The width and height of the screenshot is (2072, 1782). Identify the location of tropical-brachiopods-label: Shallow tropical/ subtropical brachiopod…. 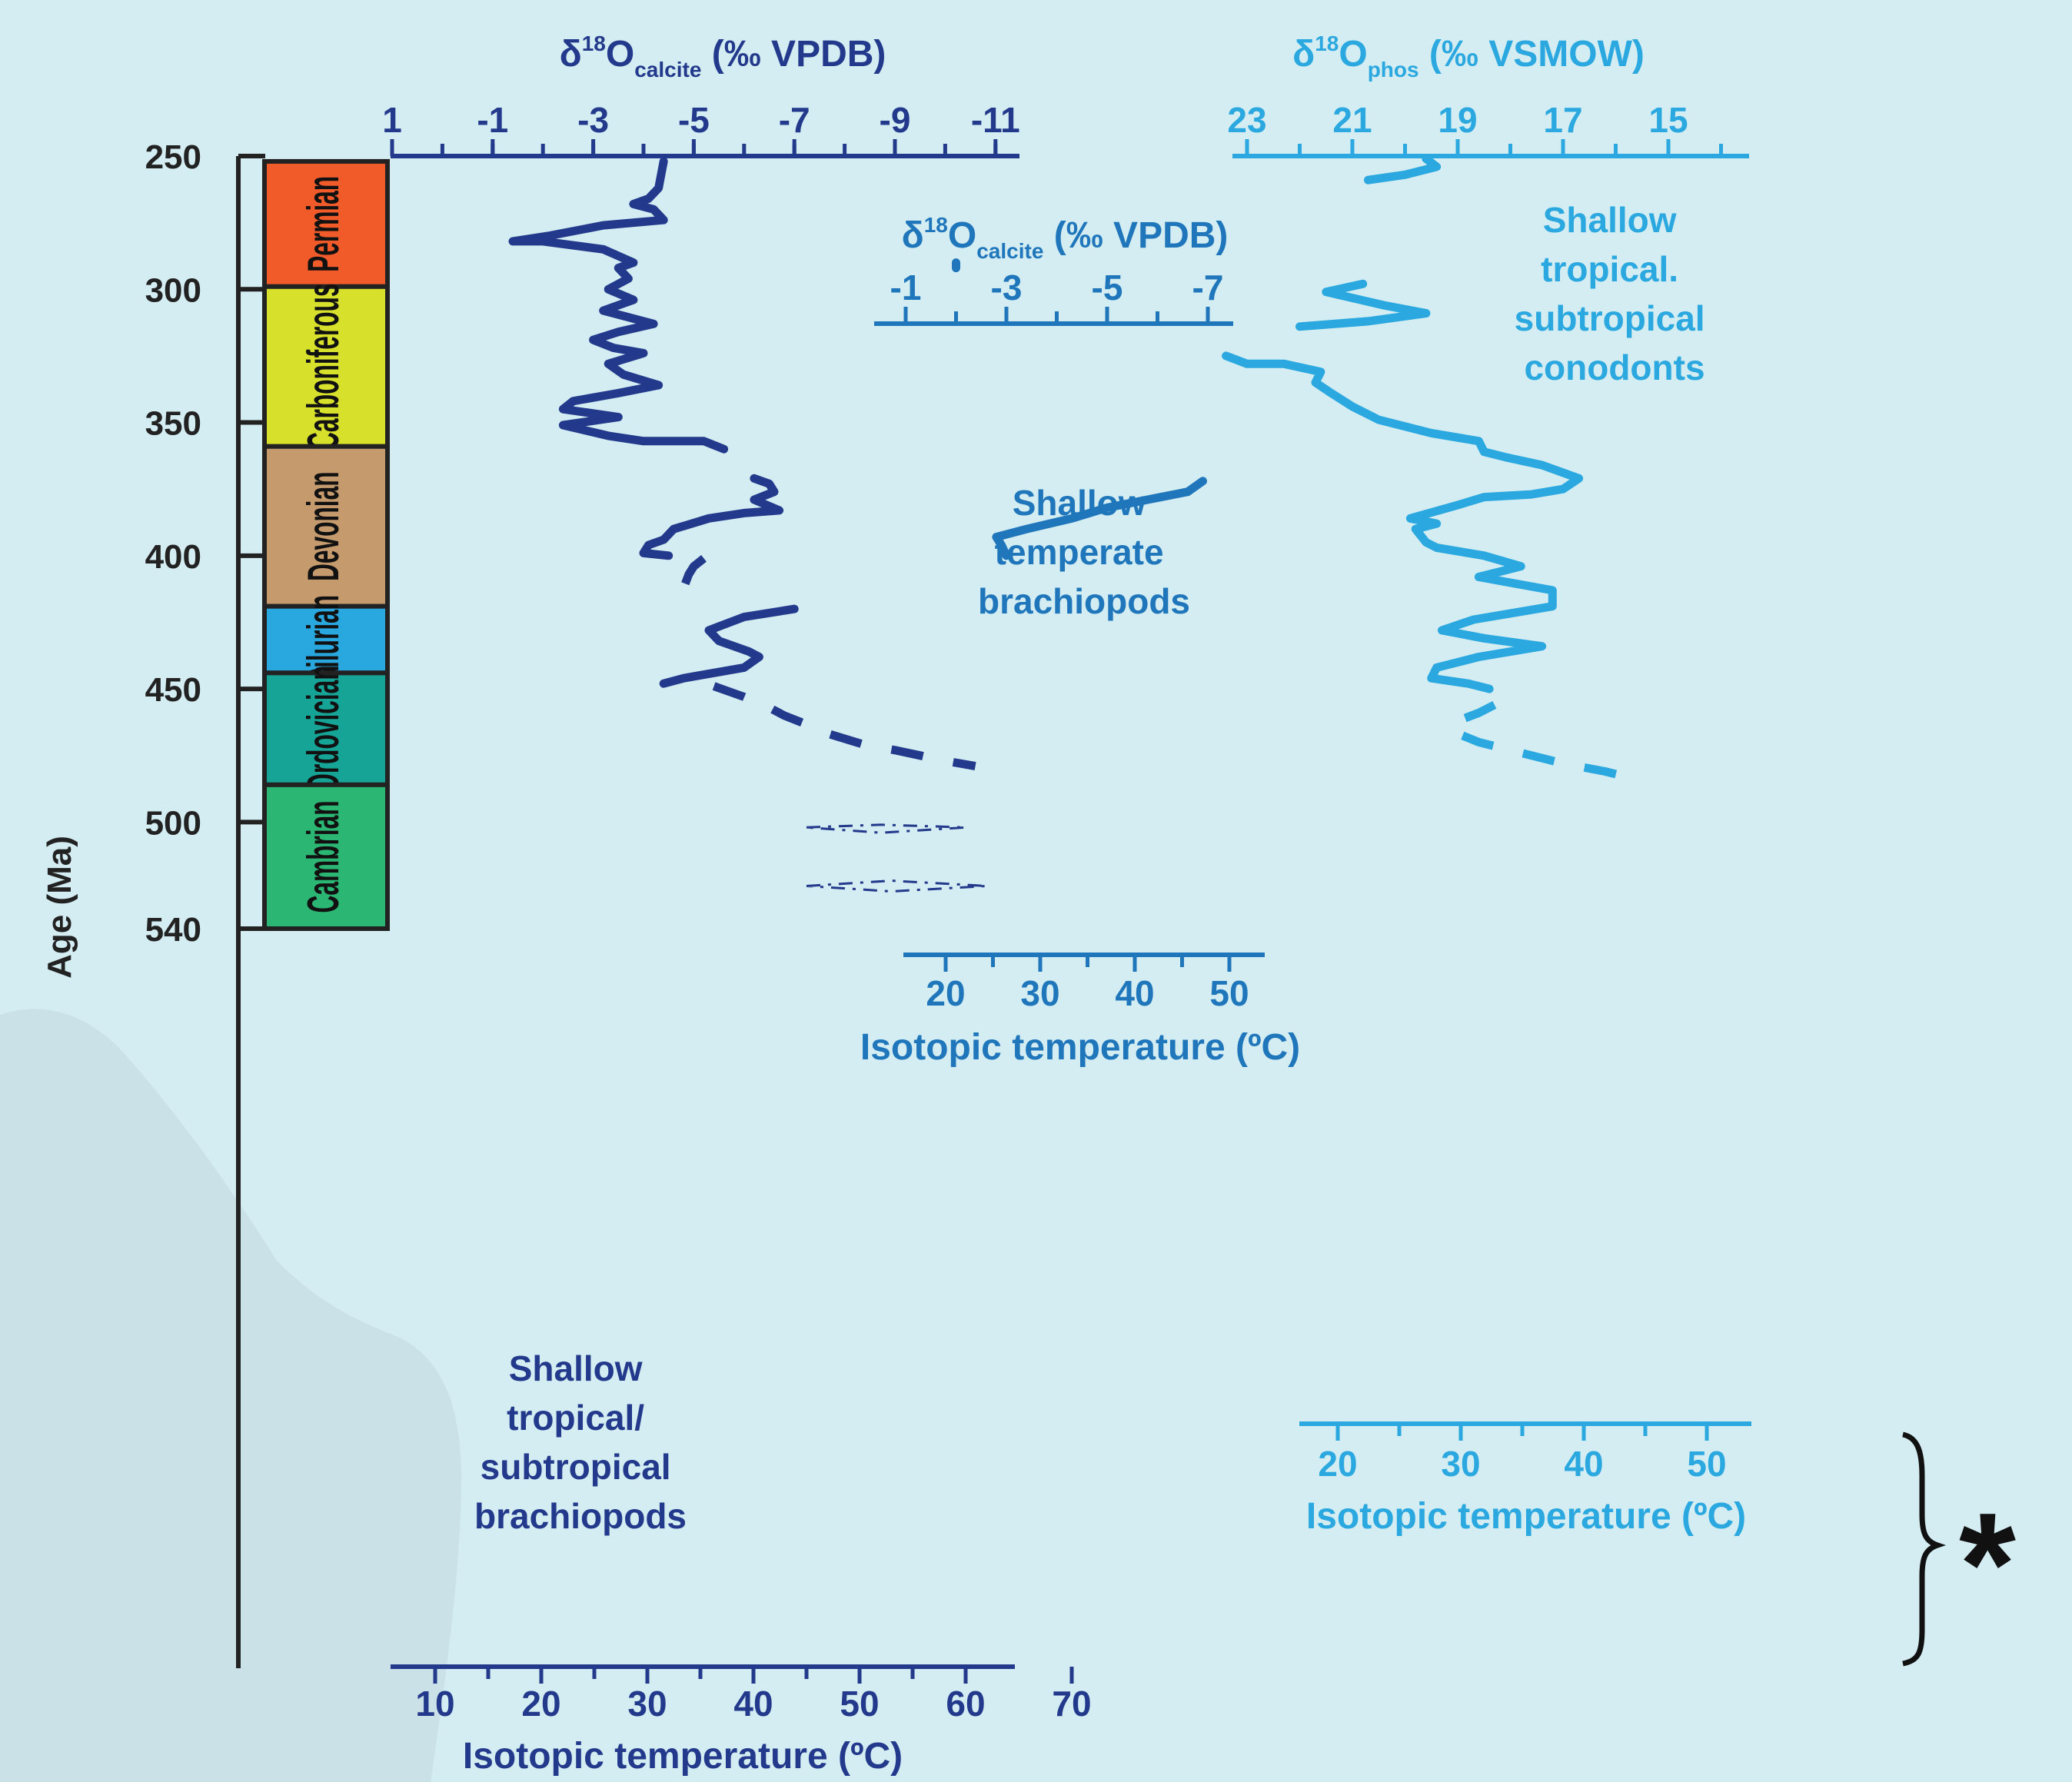
(580, 1442).